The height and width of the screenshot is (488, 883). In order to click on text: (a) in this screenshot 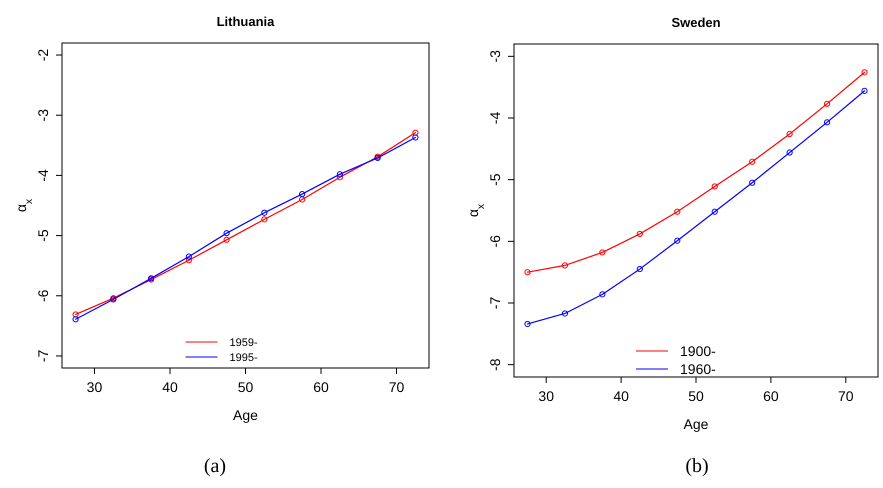, I will do `click(215, 466)`.